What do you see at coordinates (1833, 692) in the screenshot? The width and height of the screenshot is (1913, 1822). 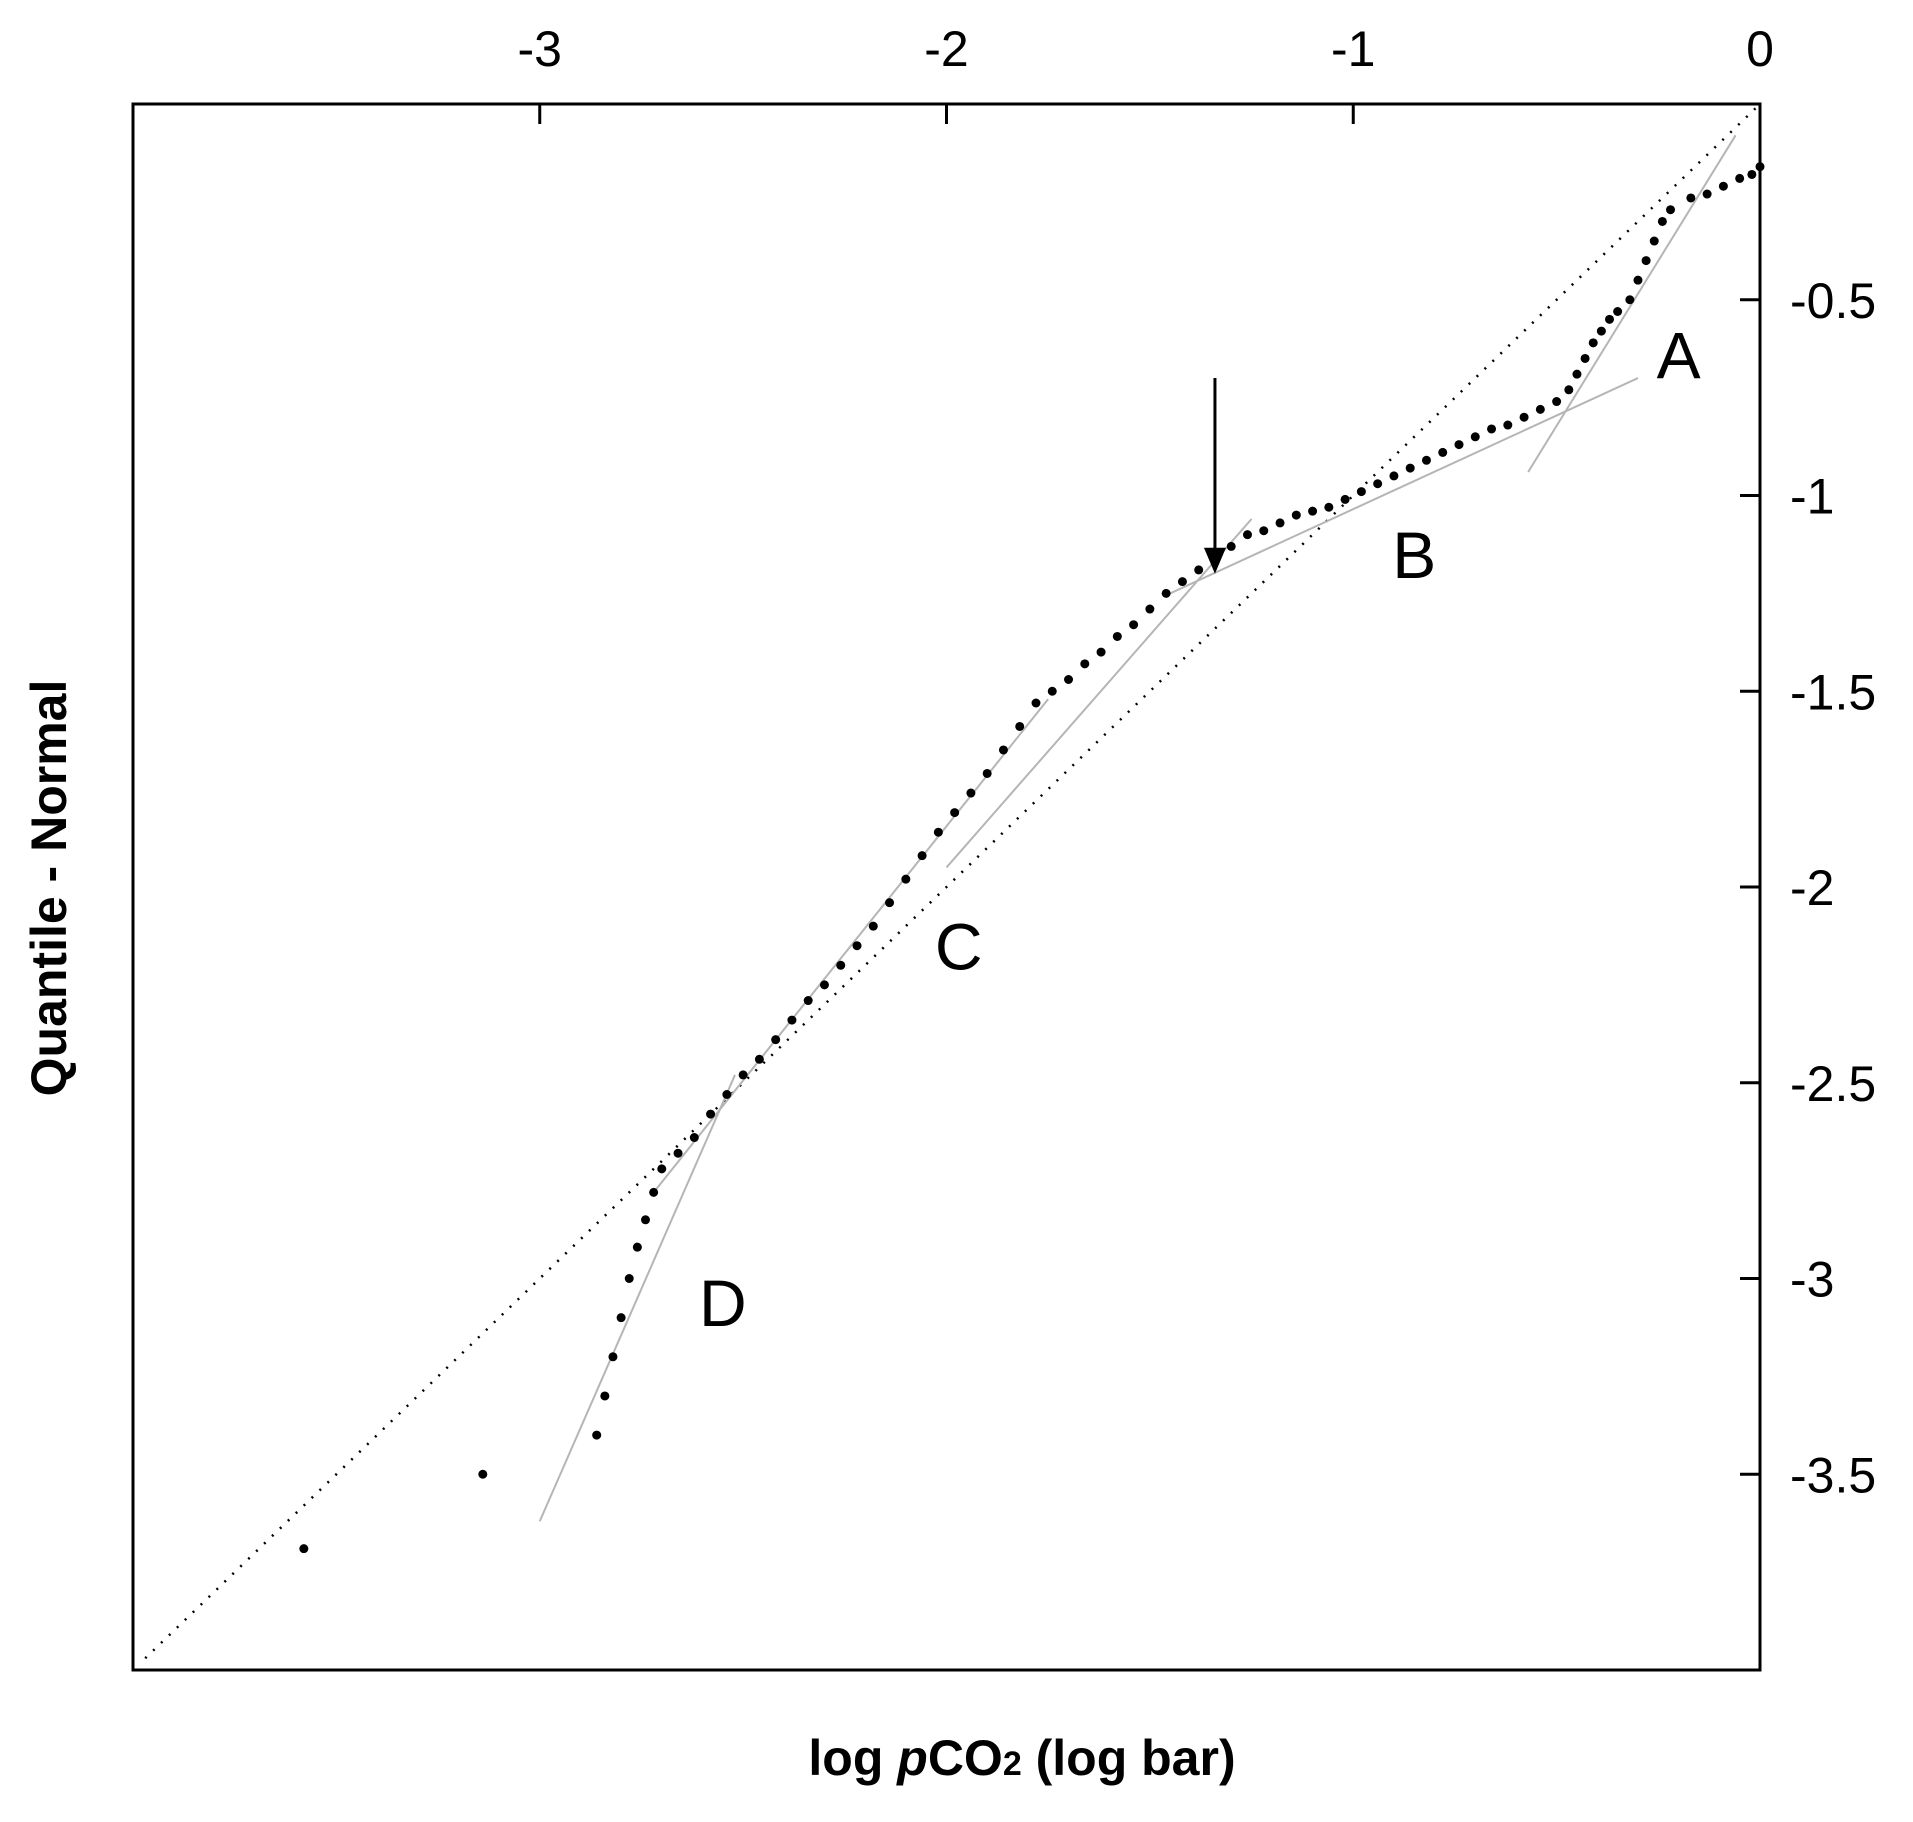 I see `y-tick-label: -1.5` at bounding box center [1833, 692].